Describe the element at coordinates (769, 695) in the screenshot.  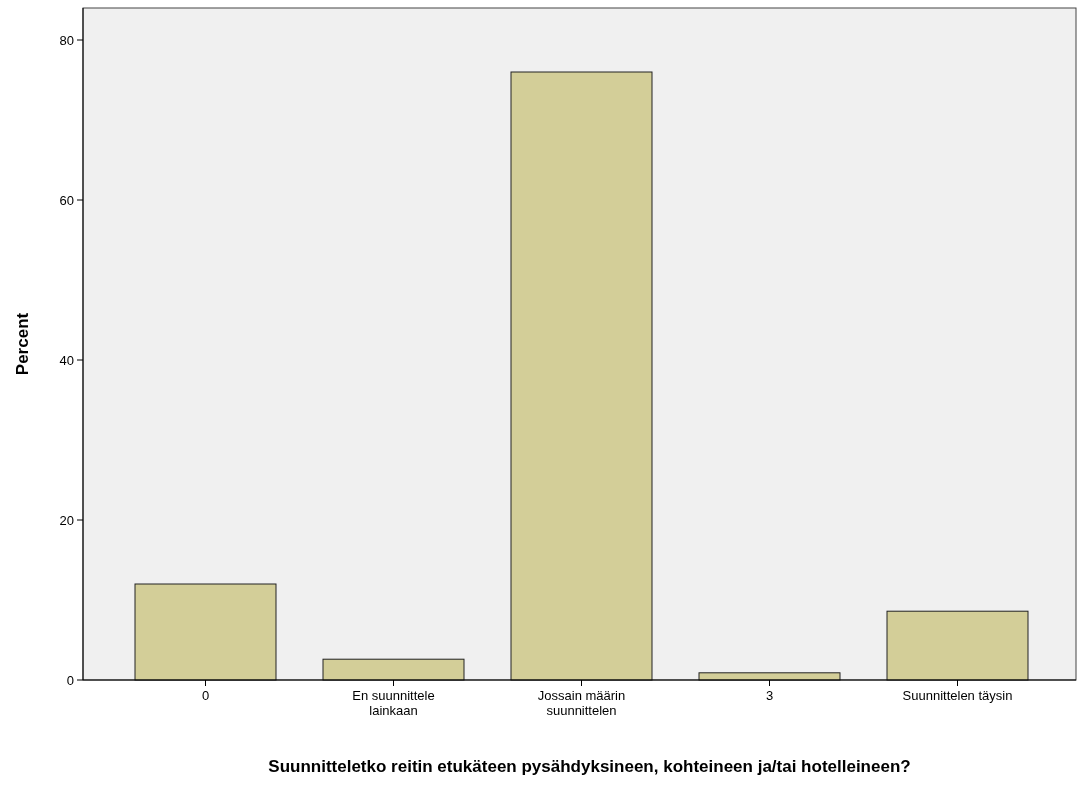
I see `x-tick-label: 3` at that location.